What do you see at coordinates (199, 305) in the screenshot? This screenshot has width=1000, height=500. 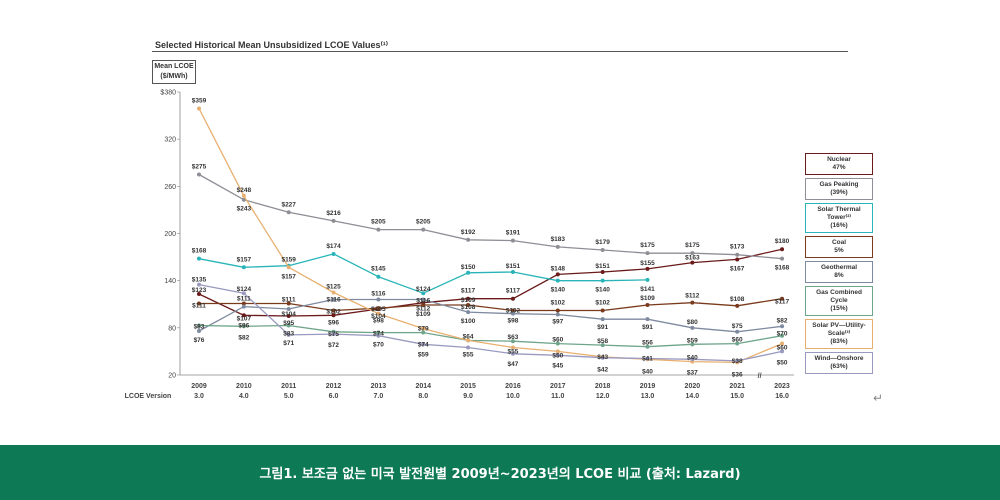 I see `data-label: $111` at bounding box center [199, 305].